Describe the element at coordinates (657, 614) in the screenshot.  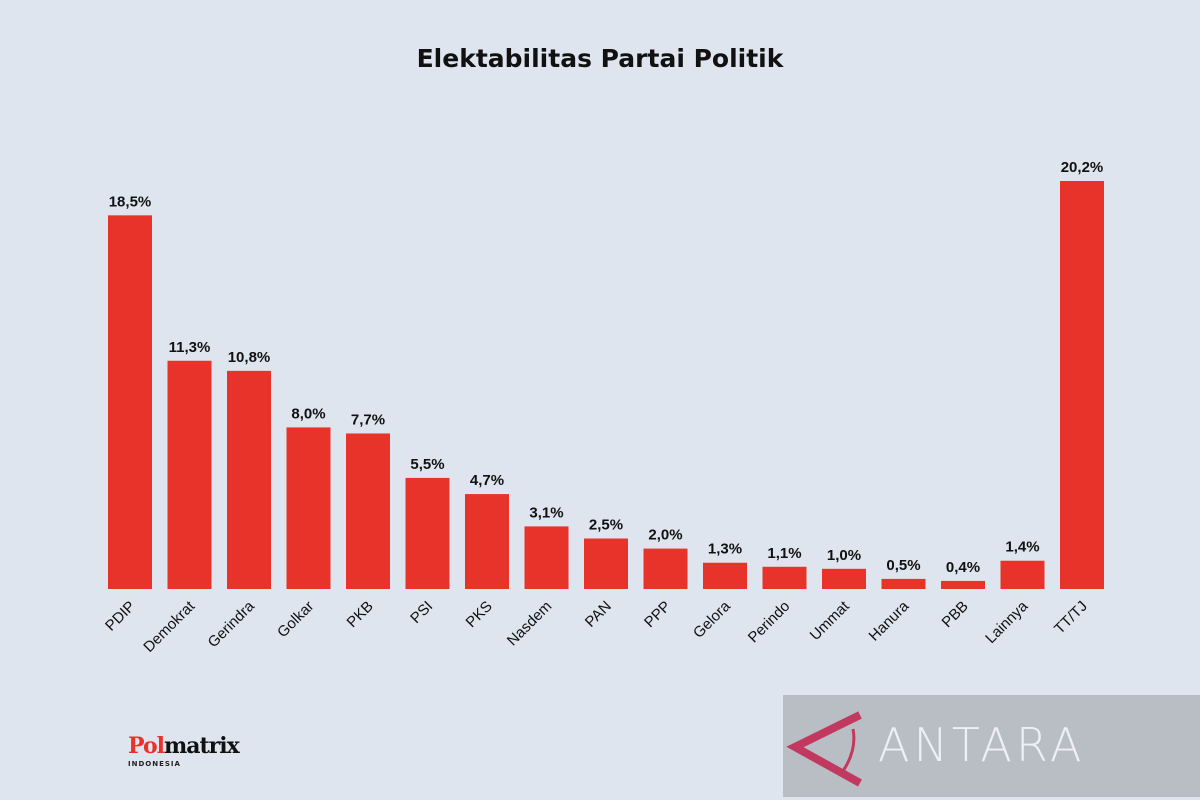
I see `x-tick-label: PPP` at that location.